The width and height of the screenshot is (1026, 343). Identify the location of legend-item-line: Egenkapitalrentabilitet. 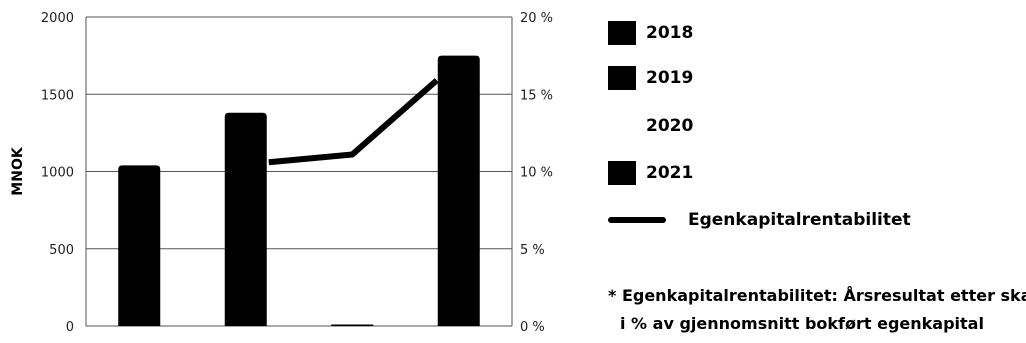
(759, 220).